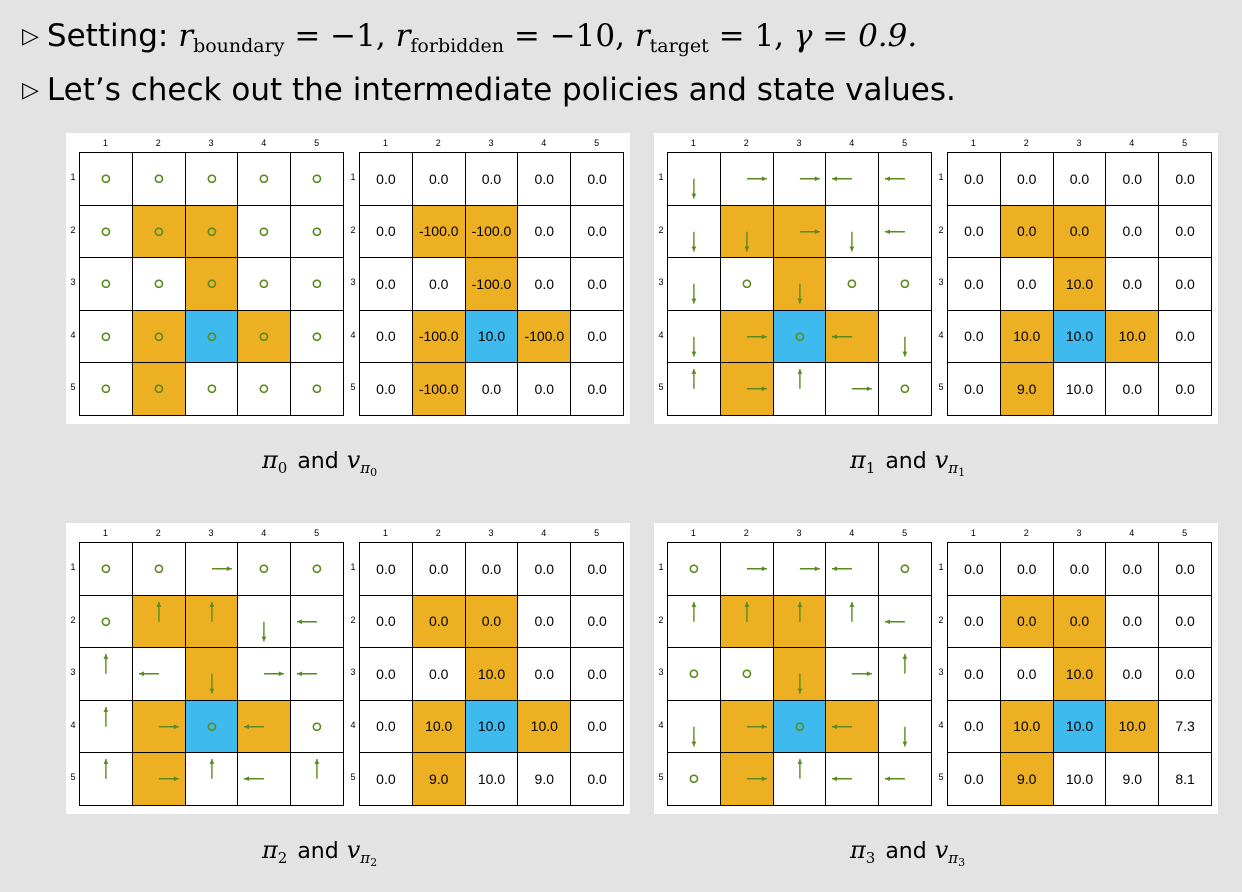 Image resolution: width=1242 pixels, height=892 pixels. I want to click on setting-label: Setting:, so click(107, 36).